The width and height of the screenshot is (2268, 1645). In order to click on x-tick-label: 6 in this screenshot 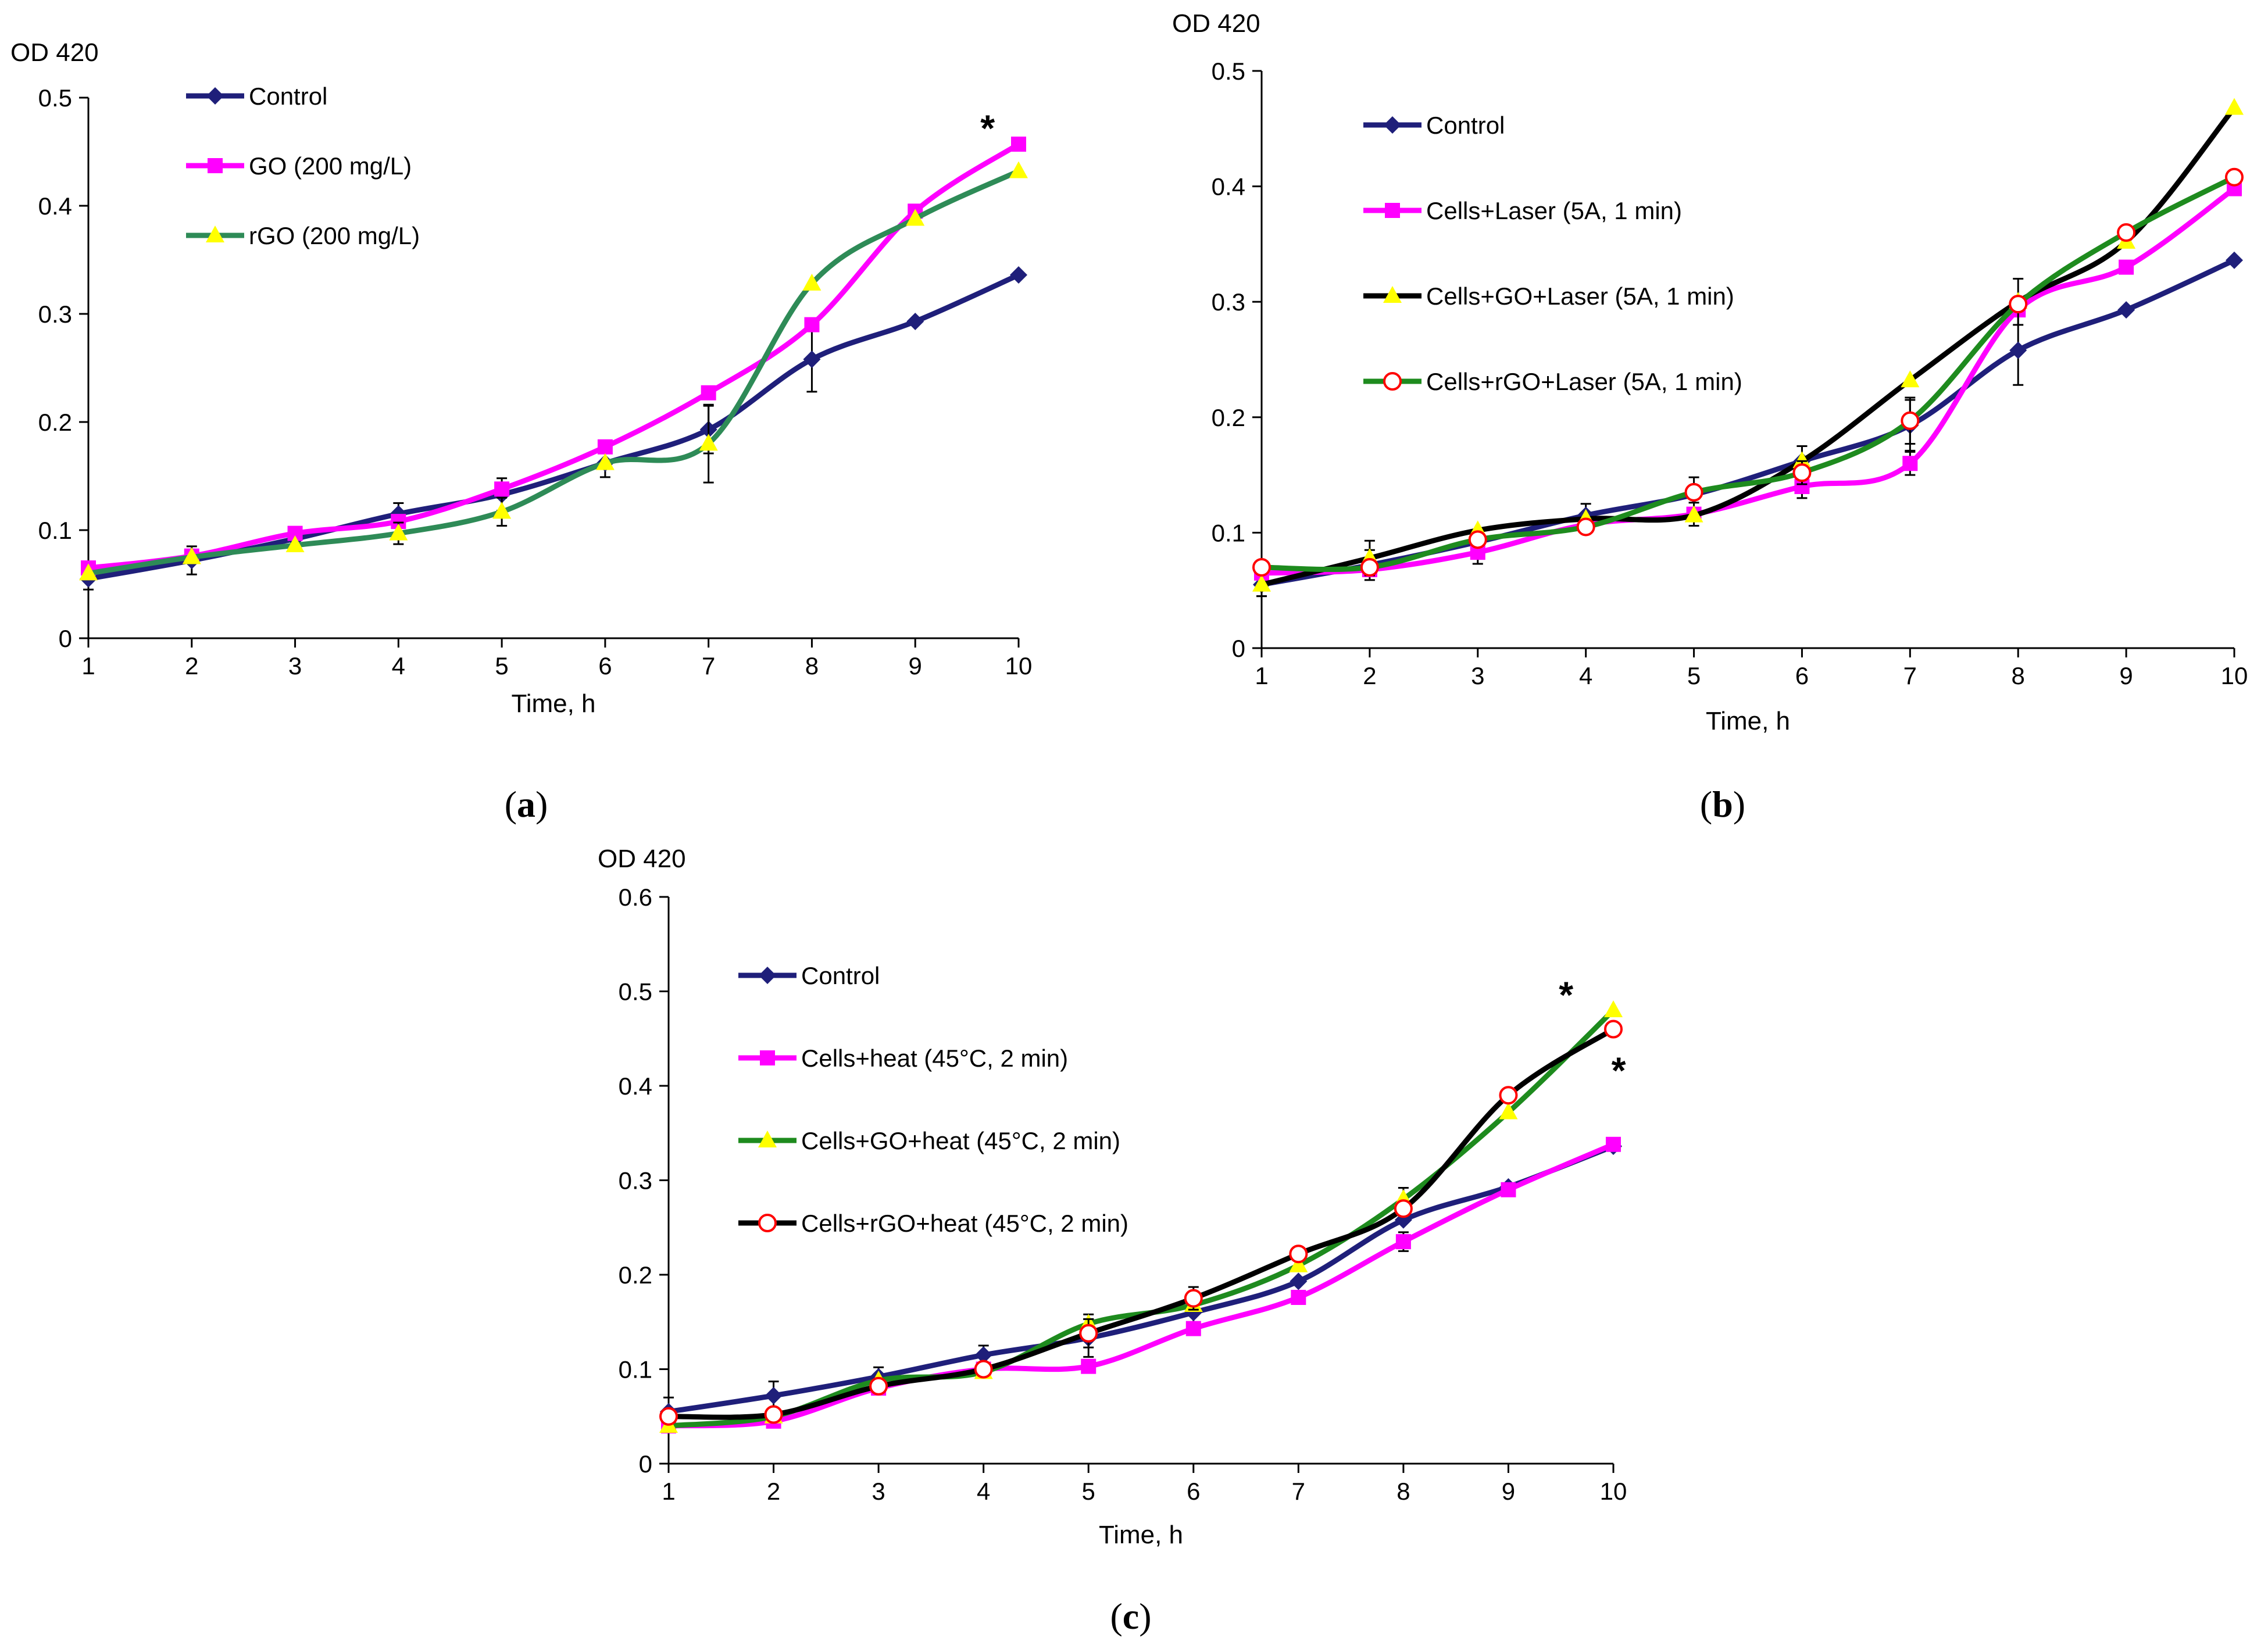, I will do `click(1193, 1491)`.